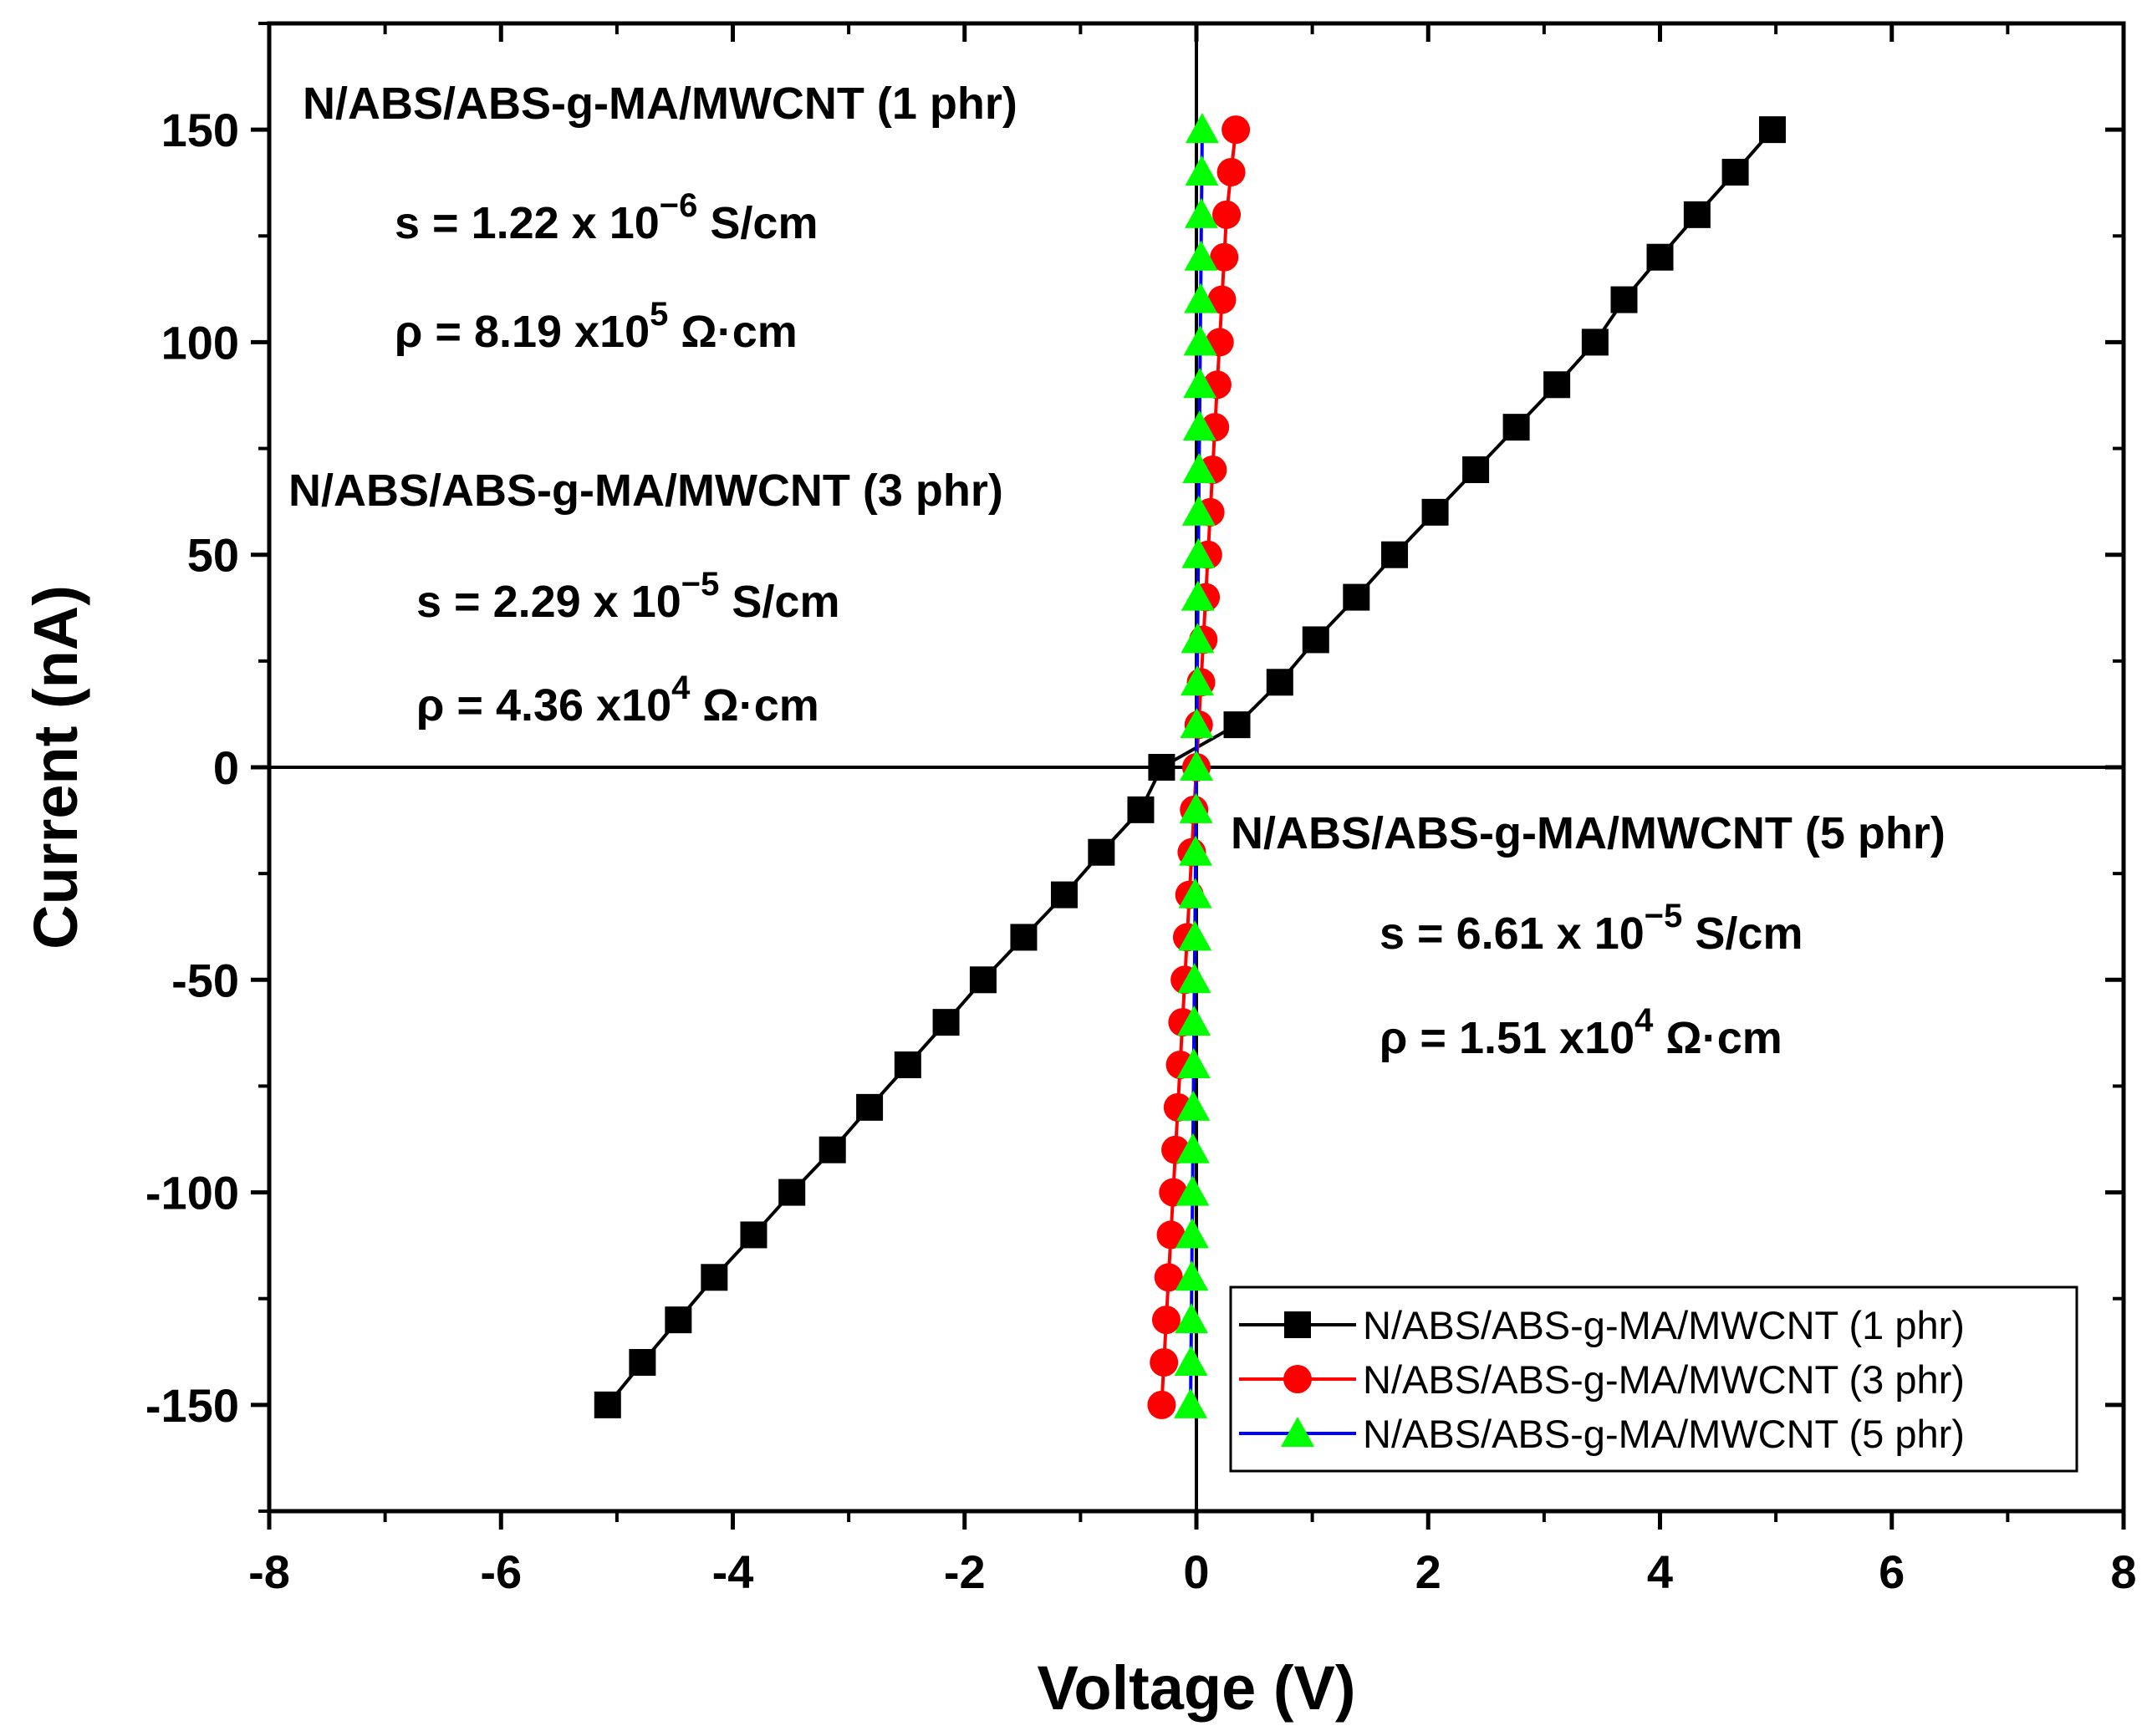  What do you see at coordinates (1428, 1571) in the screenshot?
I see `x-tick-label: 2` at bounding box center [1428, 1571].